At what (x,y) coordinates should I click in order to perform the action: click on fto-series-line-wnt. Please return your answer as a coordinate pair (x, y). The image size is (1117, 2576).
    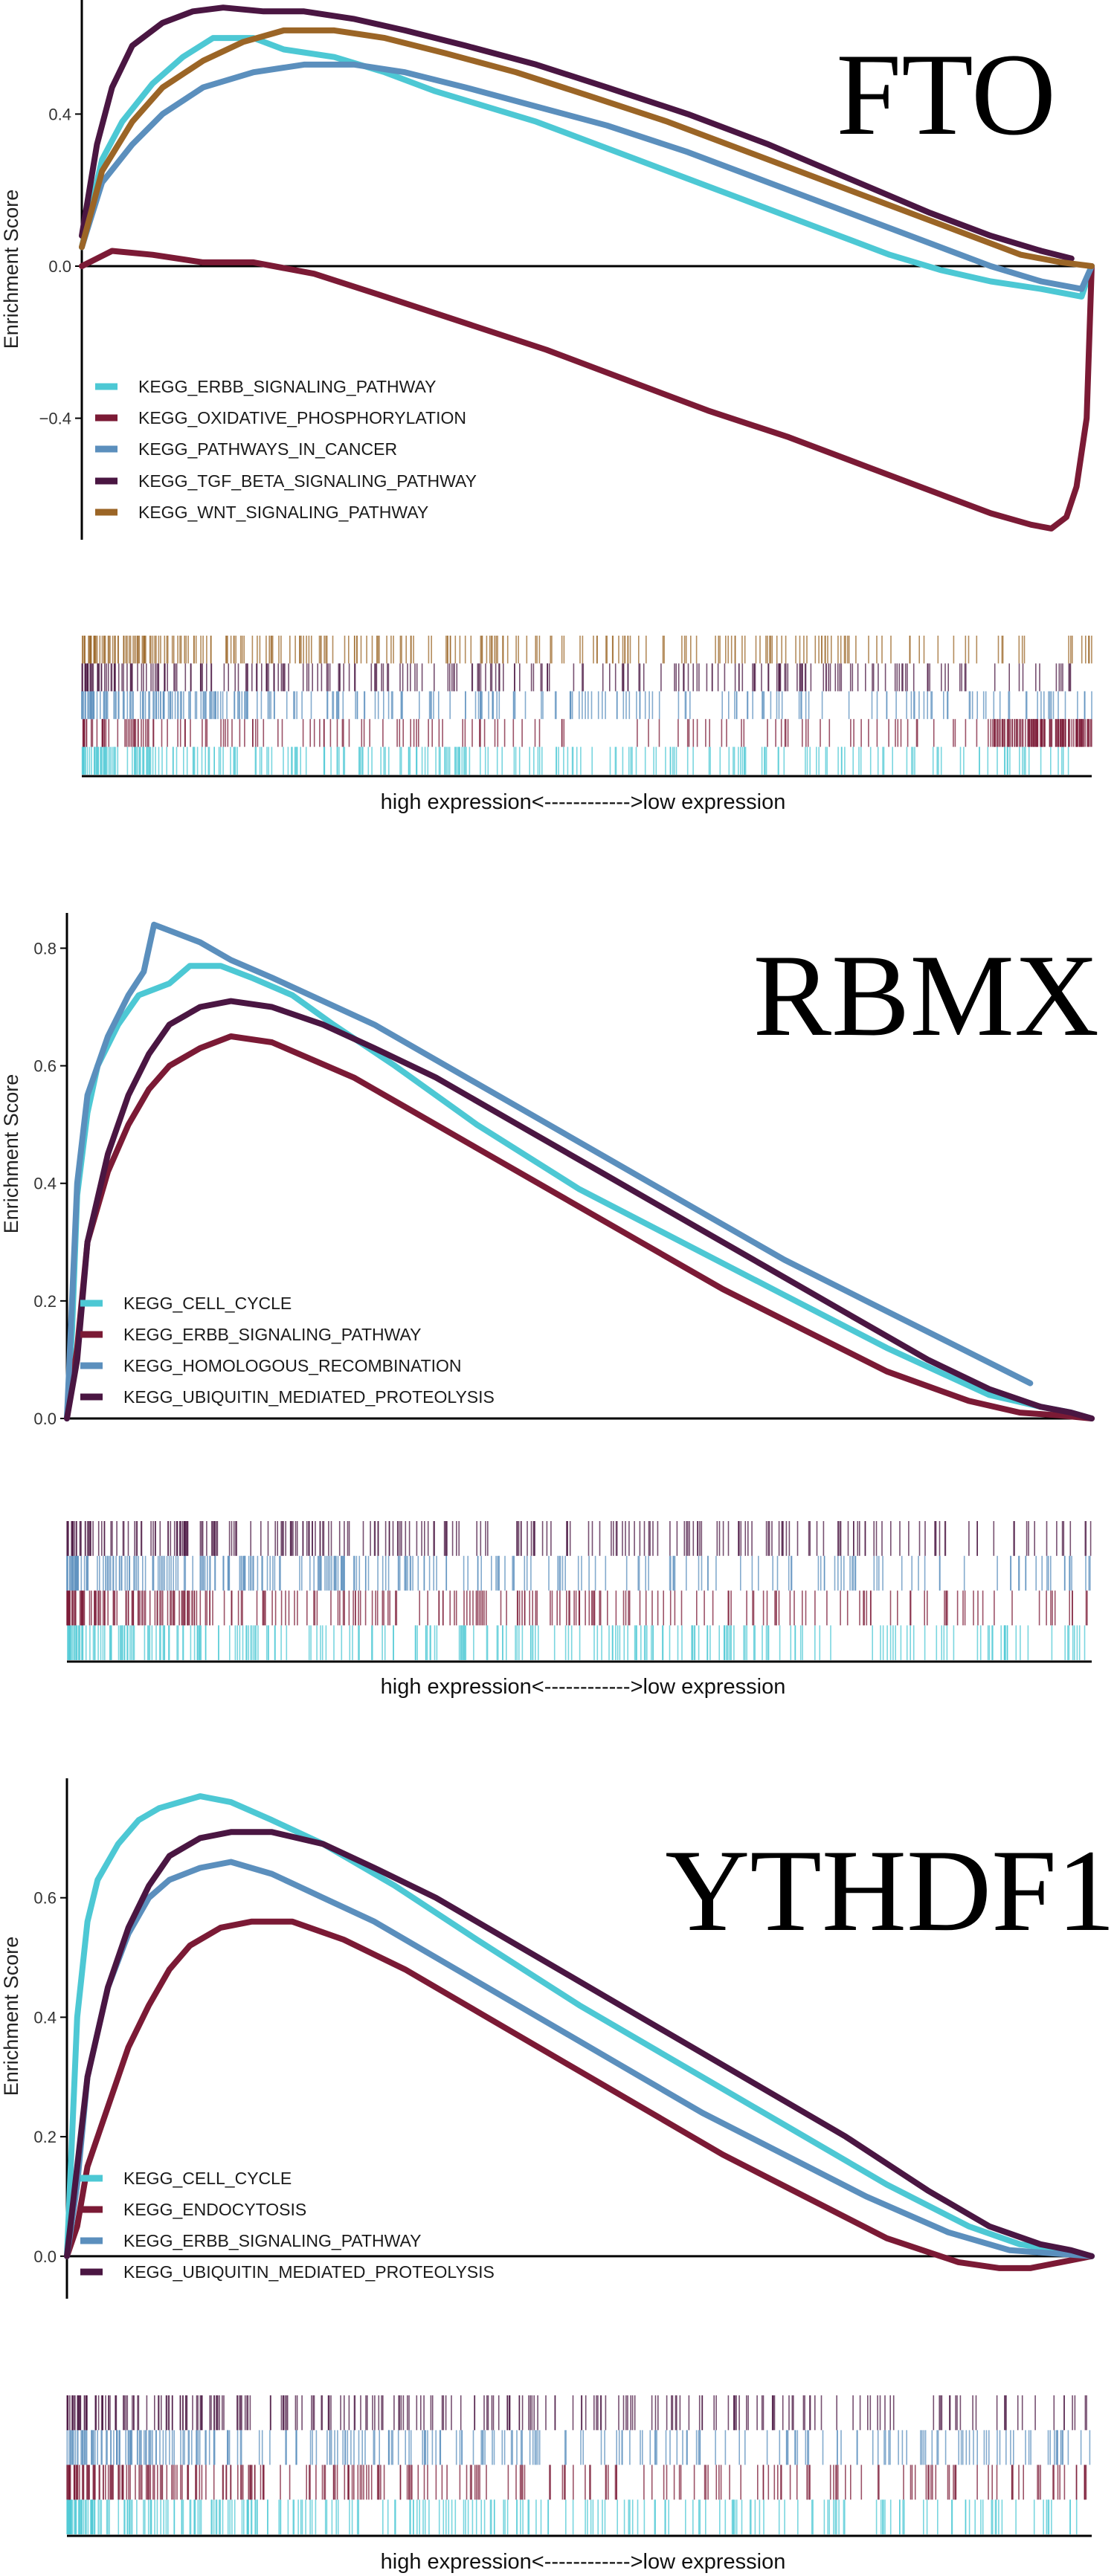
    Looking at the image, I should click on (587, 148).